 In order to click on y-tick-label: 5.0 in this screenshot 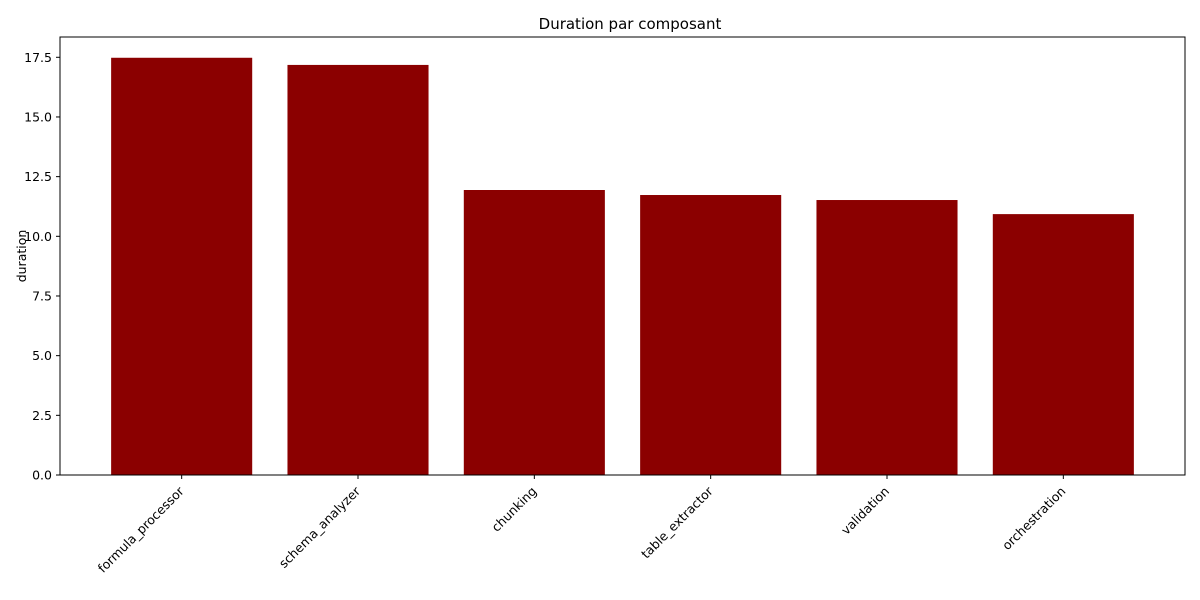, I will do `click(42, 355)`.